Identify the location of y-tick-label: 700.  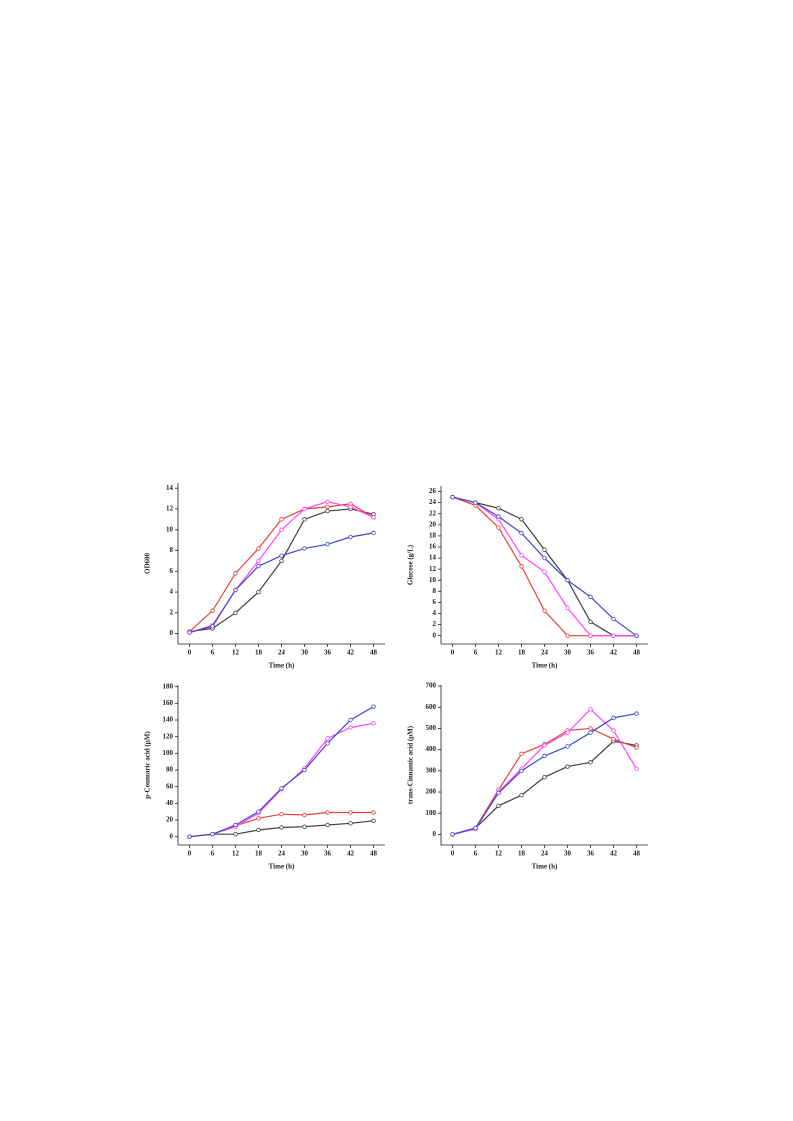
(431, 686).